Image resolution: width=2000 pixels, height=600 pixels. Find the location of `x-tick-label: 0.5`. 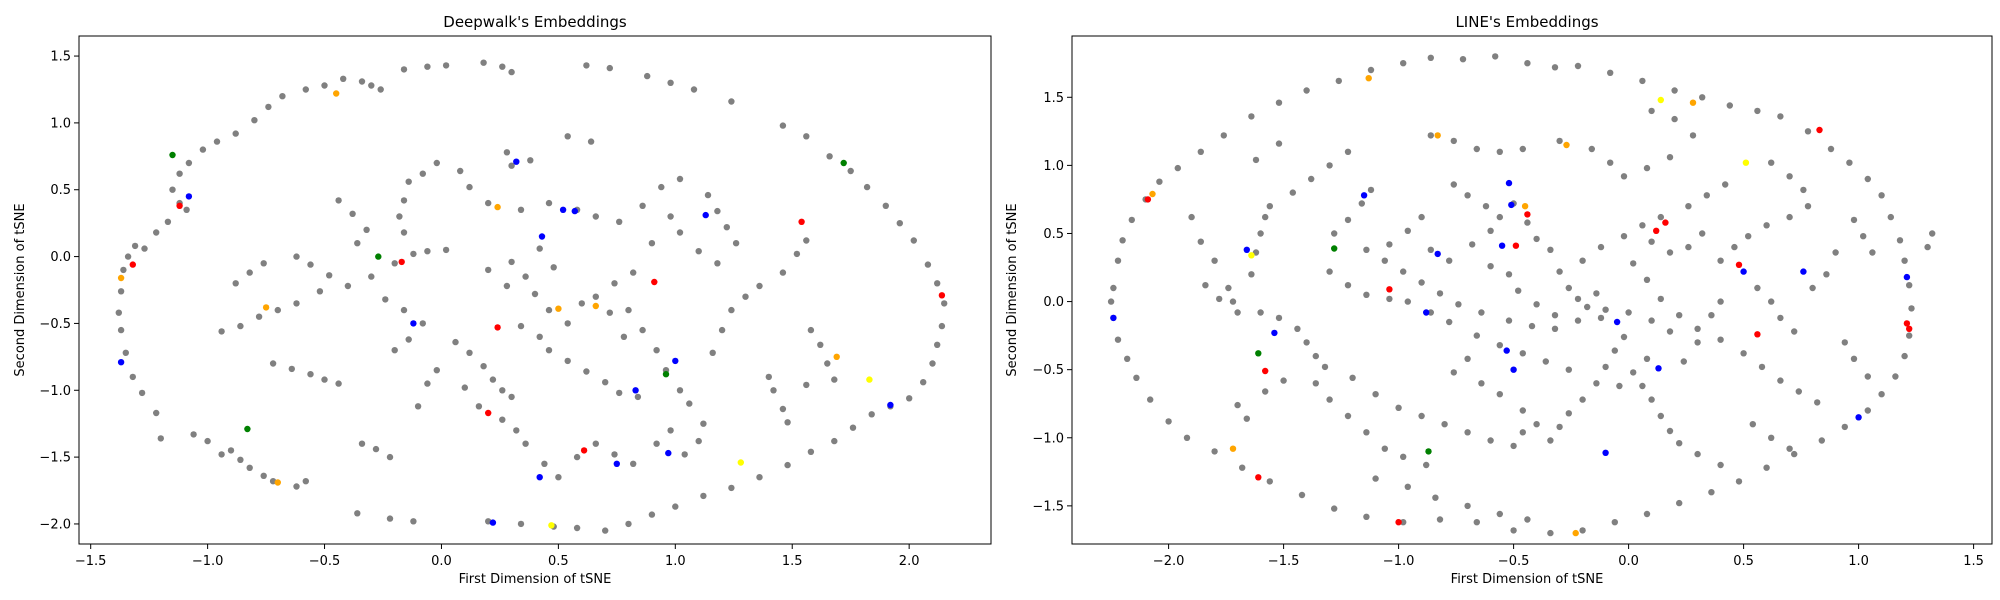

x-tick-label: 0.5 is located at coordinates (1743, 561).